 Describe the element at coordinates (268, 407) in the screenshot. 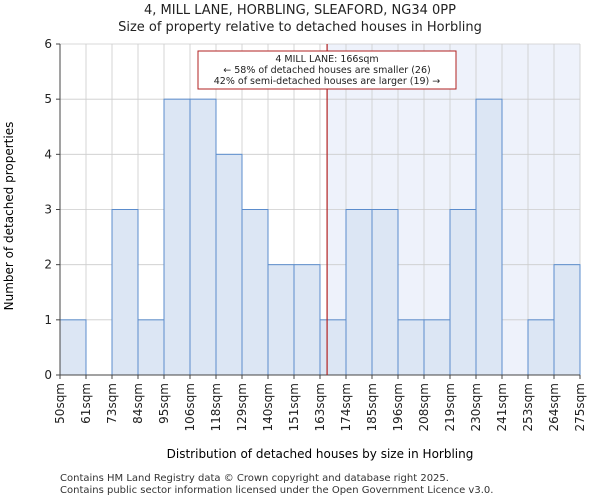

I see `x-tick-label: 140sqm` at that location.